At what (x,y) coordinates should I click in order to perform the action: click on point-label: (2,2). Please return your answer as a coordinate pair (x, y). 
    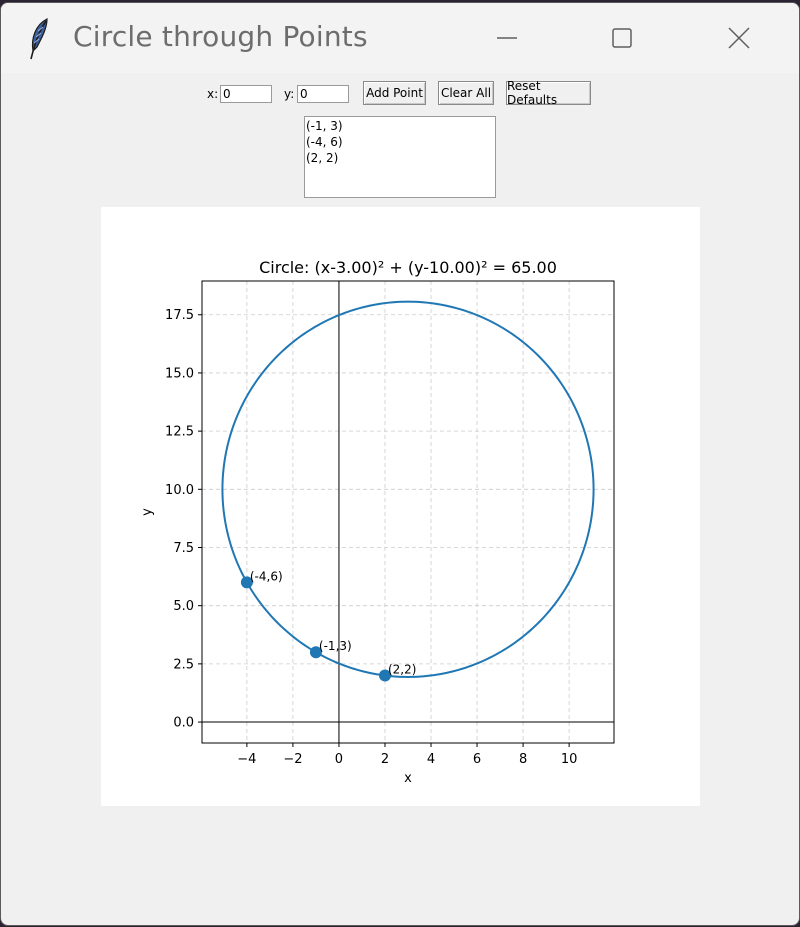
    Looking at the image, I should click on (402, 670).